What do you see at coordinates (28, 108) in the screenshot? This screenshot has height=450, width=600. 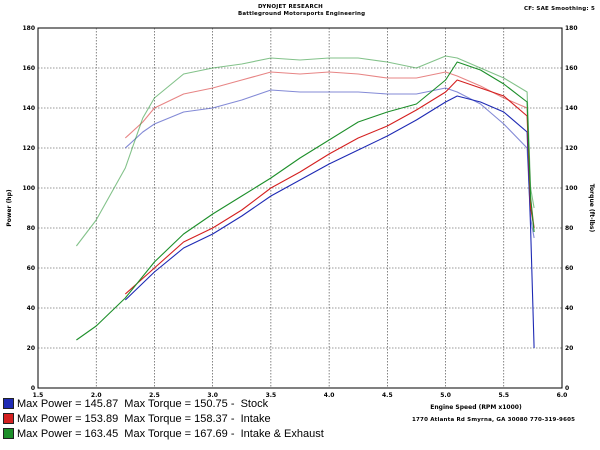 I see `y-tick-label-left: 140` at bounding box center [28, 108].